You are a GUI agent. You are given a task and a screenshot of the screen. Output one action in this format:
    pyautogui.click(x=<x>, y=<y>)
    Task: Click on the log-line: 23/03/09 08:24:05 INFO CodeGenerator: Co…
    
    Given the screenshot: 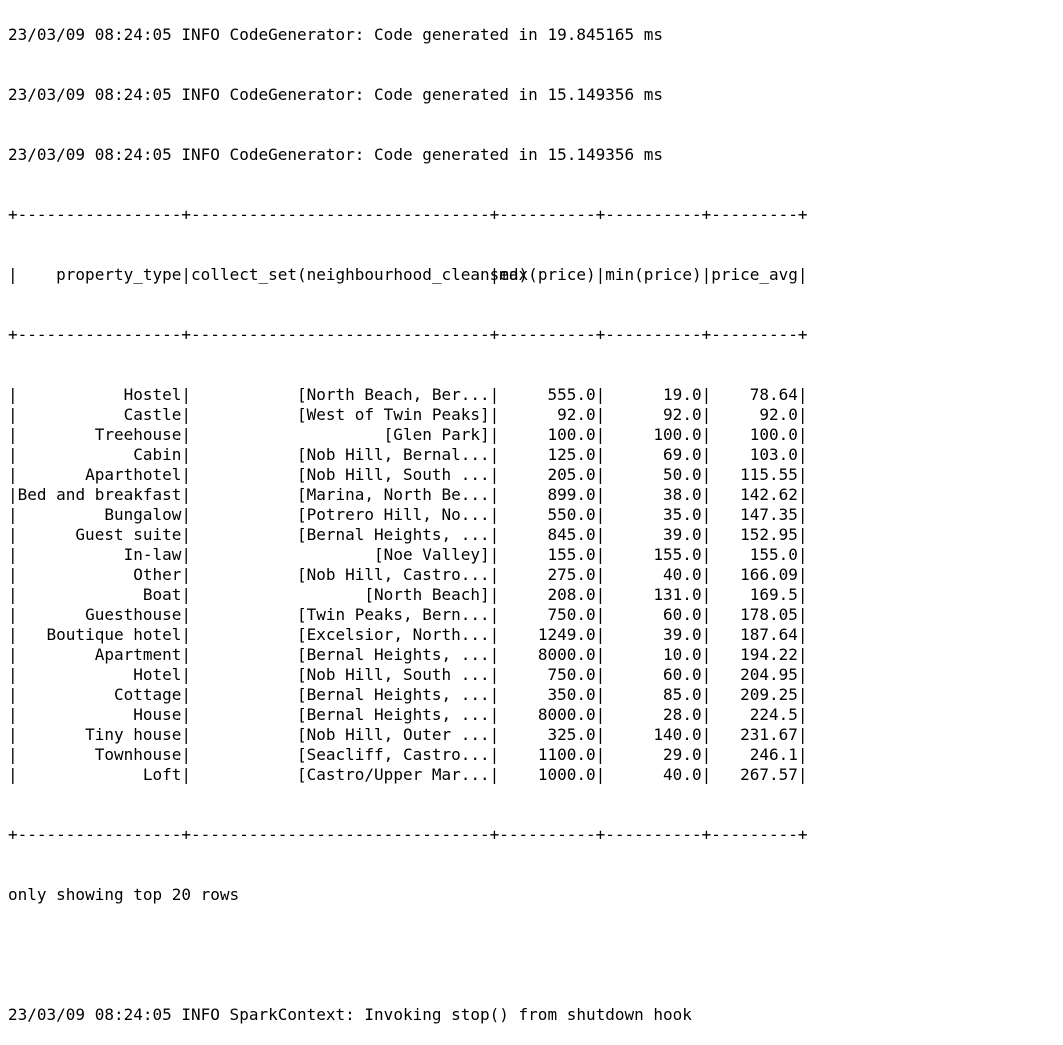 What is the action you would take?
    pyautogui.click(x=336, y=94)
    